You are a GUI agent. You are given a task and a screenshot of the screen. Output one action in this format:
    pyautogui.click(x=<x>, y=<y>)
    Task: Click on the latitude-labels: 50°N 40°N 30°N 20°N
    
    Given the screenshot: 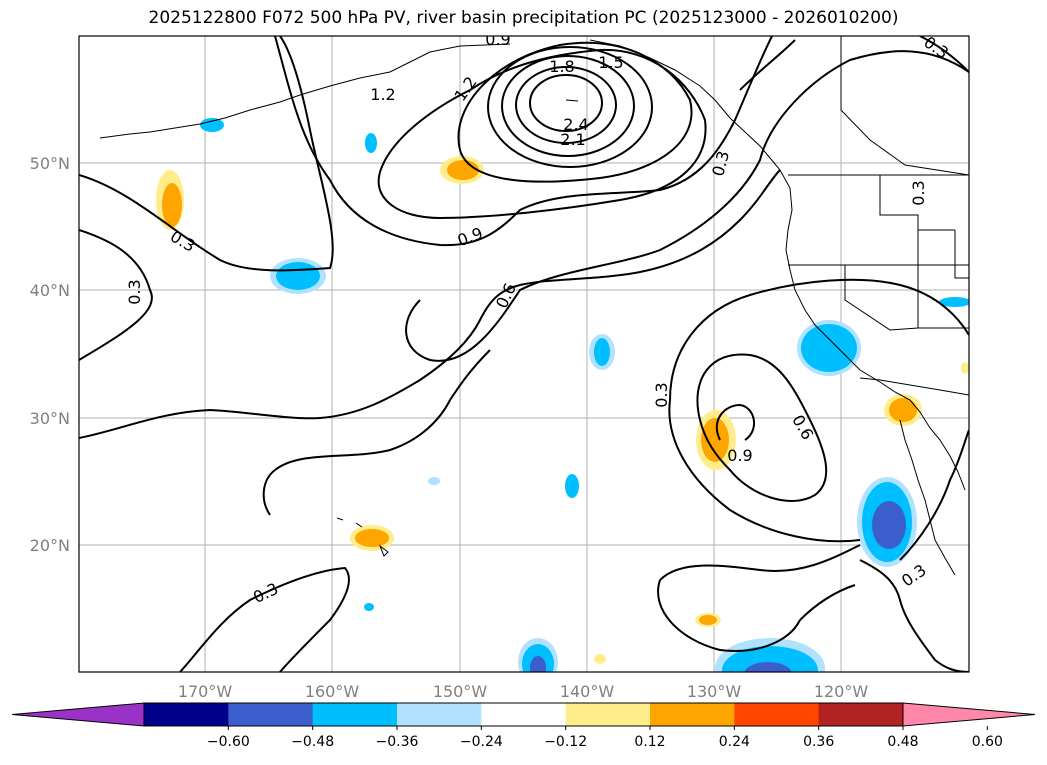 What is the action you would take?
    pyautogui.click(x=50, y=354)
    